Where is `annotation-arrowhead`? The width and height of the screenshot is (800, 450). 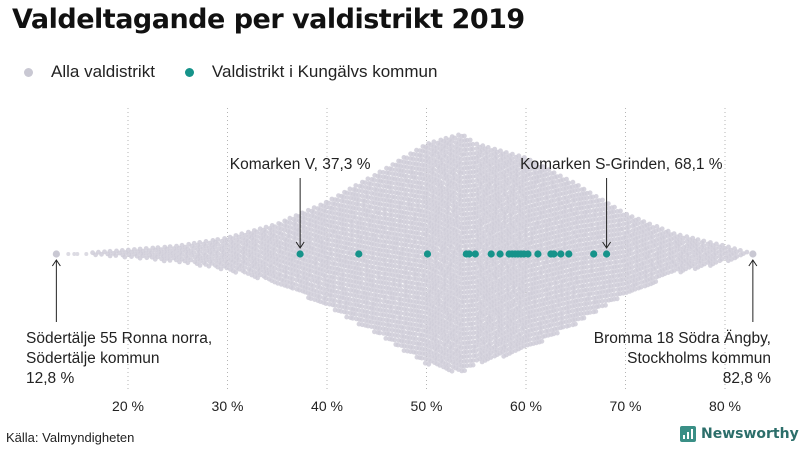 annotation-arrowhead is located at coordinates (56, 263).